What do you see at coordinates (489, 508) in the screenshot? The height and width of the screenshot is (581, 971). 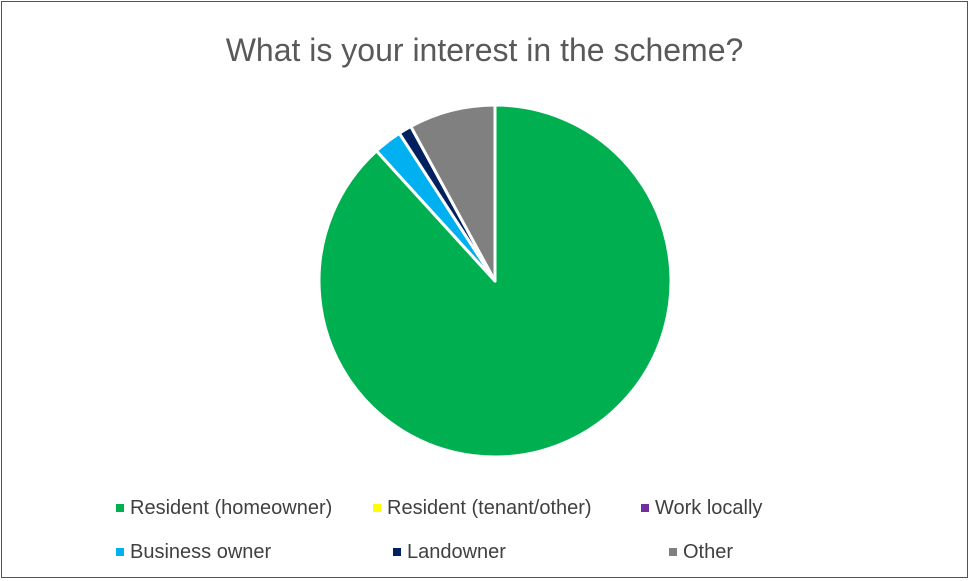 I see `legend-label: Resident (tenant/other)` at bounding box center [489, 508].